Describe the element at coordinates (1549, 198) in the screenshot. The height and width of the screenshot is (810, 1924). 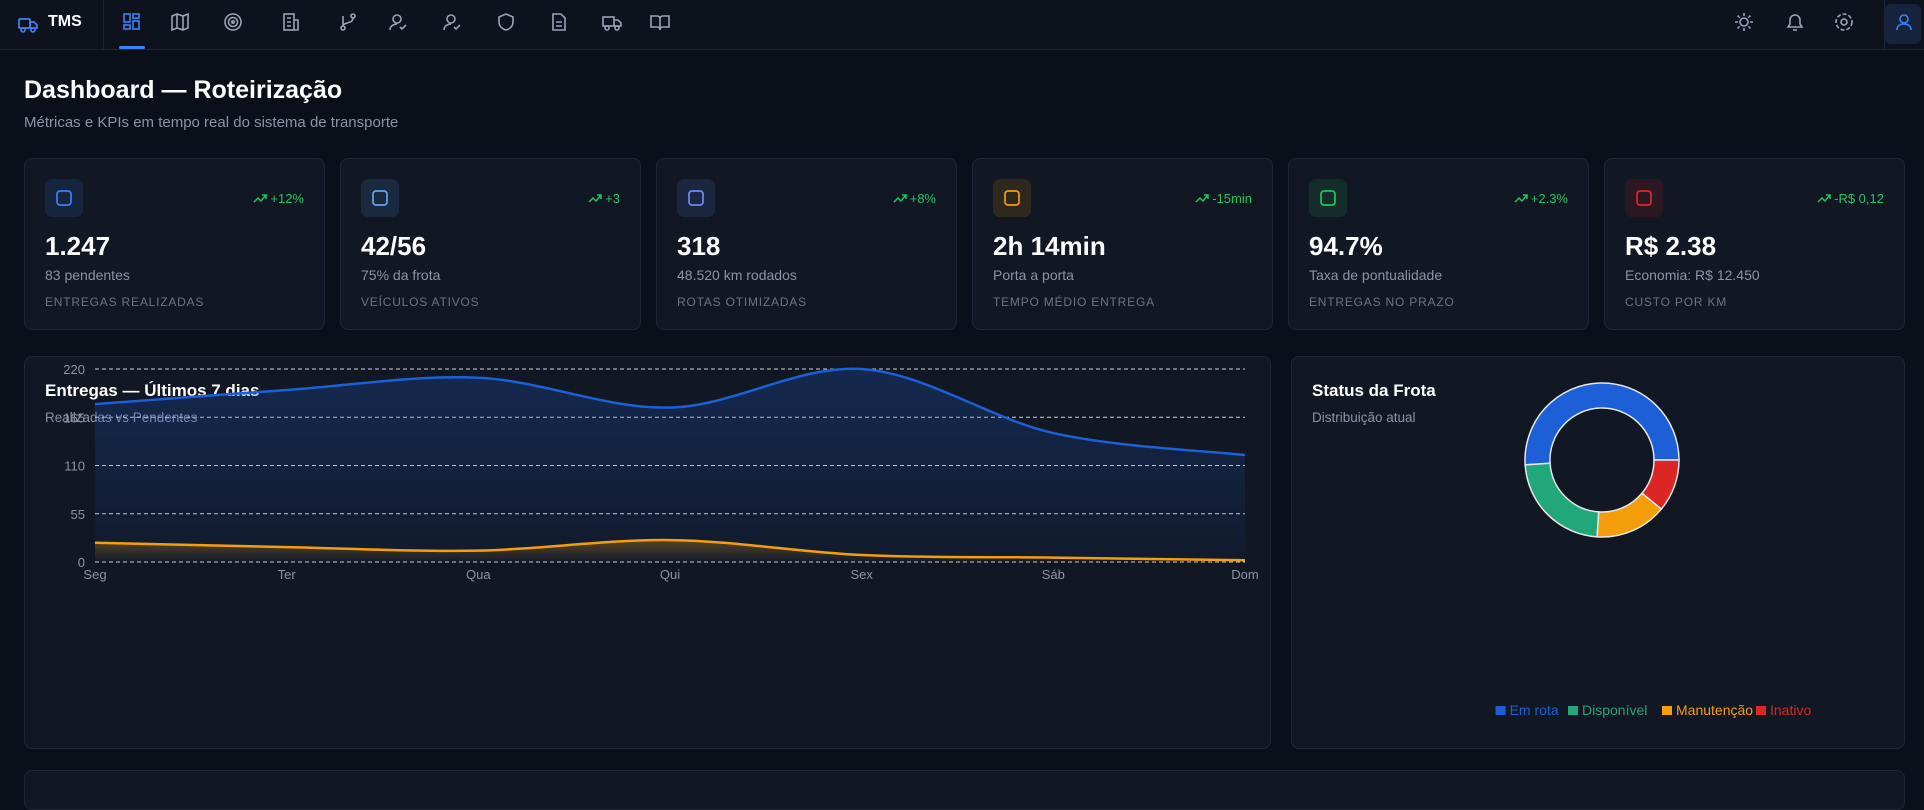
I see `kpi-trend-text: +2.3%` at that location.